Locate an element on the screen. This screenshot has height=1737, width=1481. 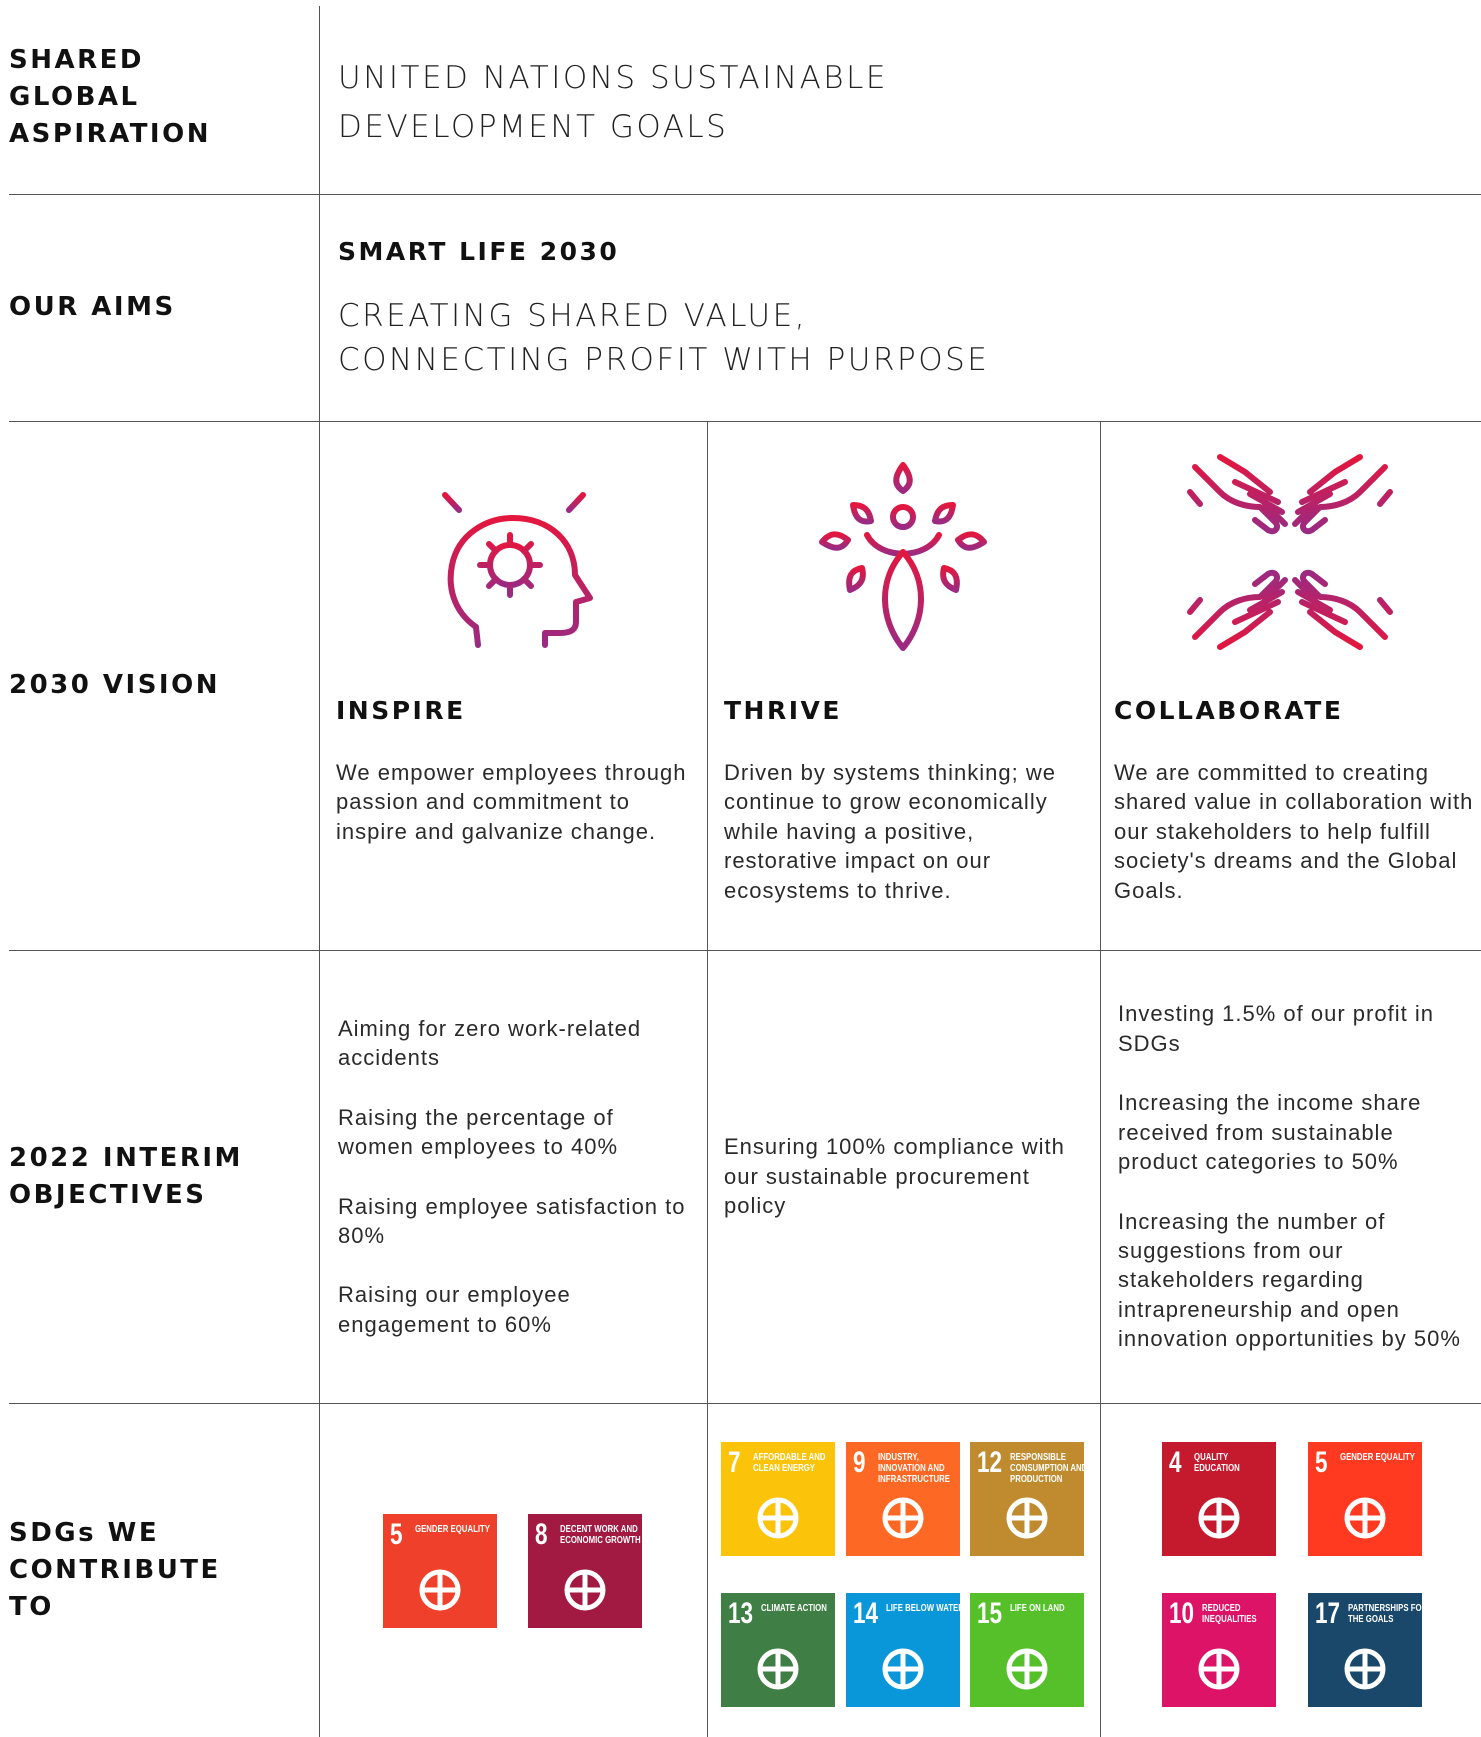
row-label: 2022 INTERIM OBJECTIVES is located at coordinates (159, 1176).